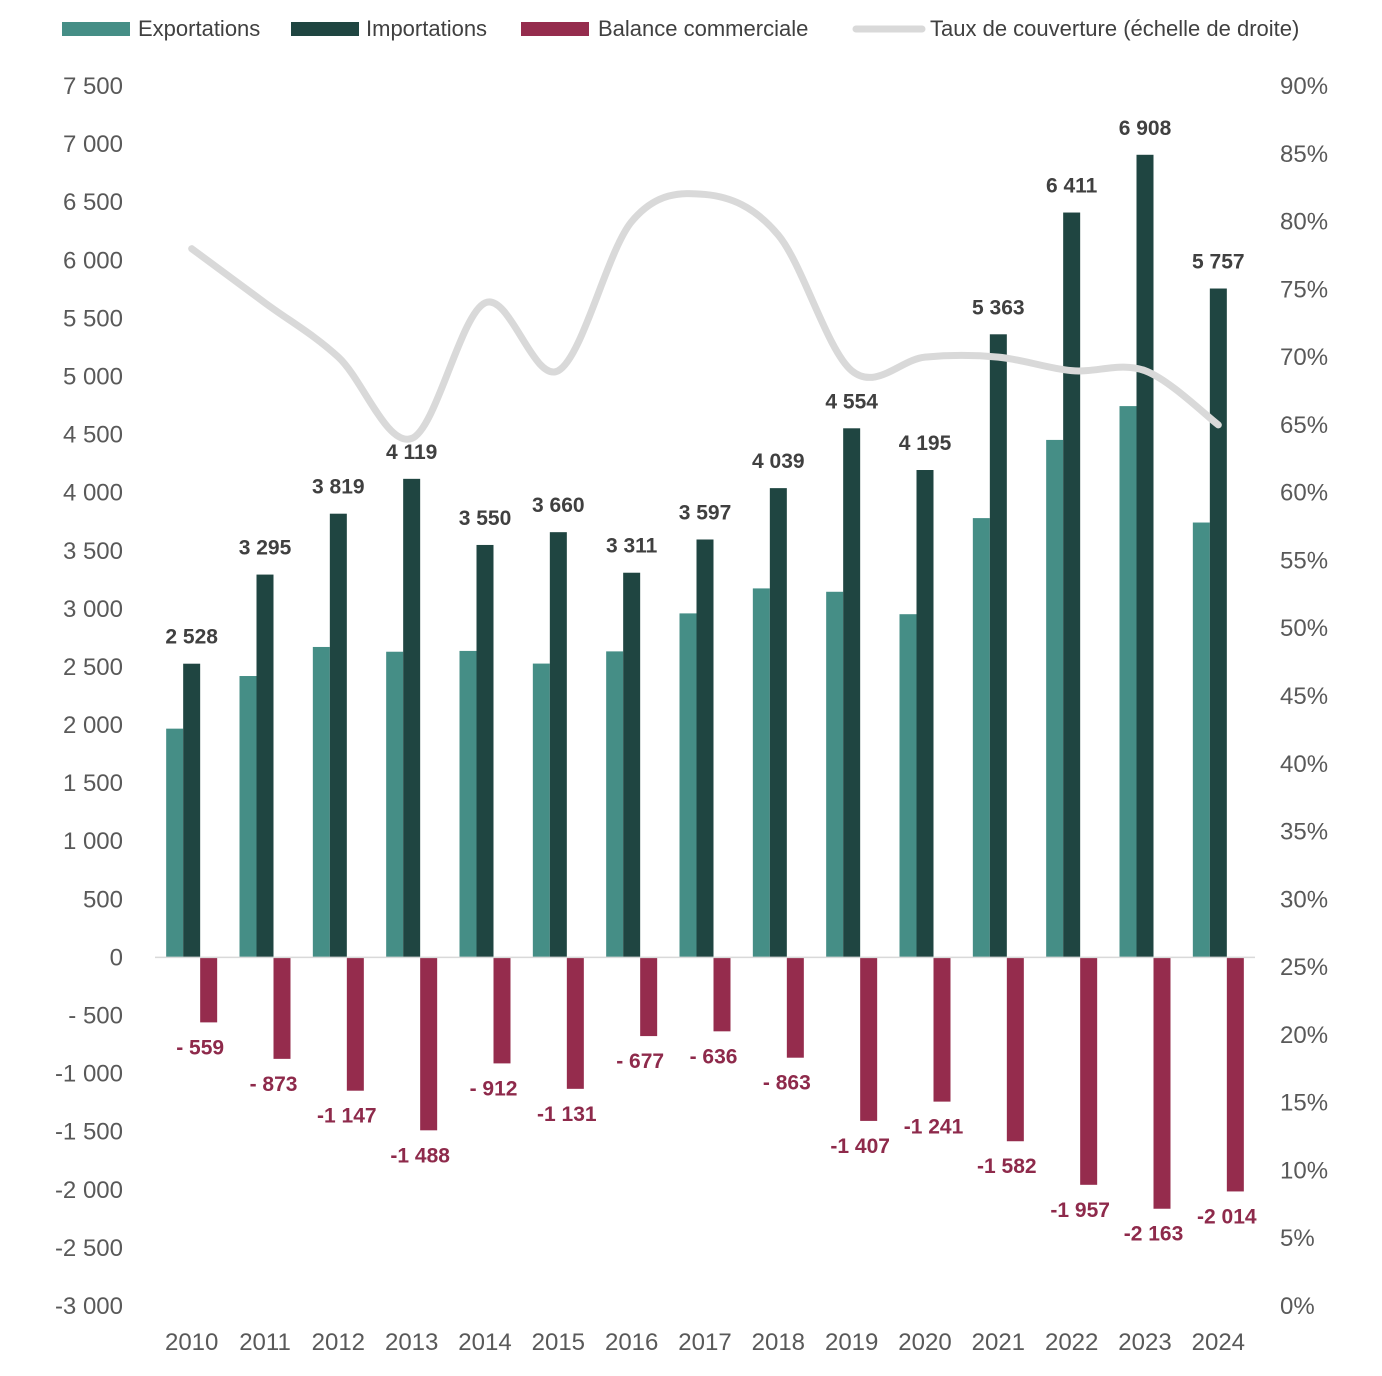 The height and width of the screenshot is (1376, 1382). What do you see at coordinates (1304, 357) in the screenshot?
I see `y2-tick-label: 70%` at bounding box center [1304, 357].